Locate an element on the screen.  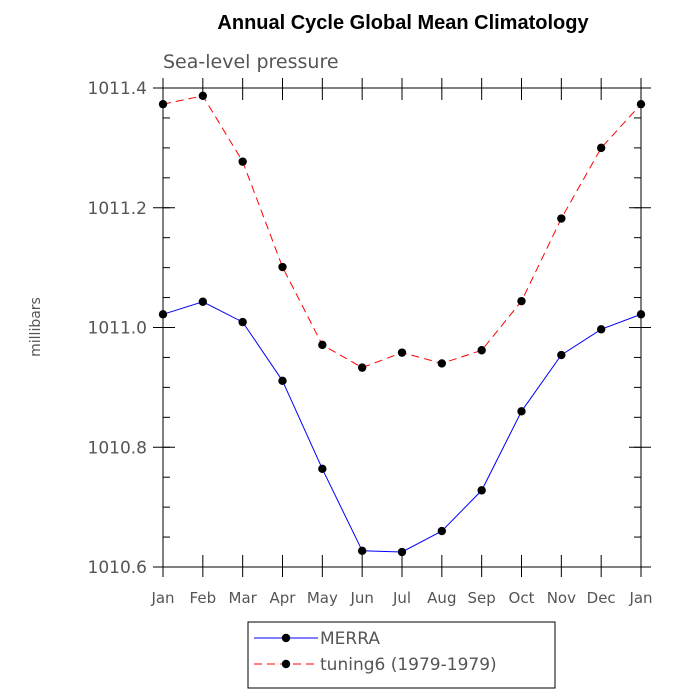
y-axis-label: millibars is located at coordinates (36, 327).